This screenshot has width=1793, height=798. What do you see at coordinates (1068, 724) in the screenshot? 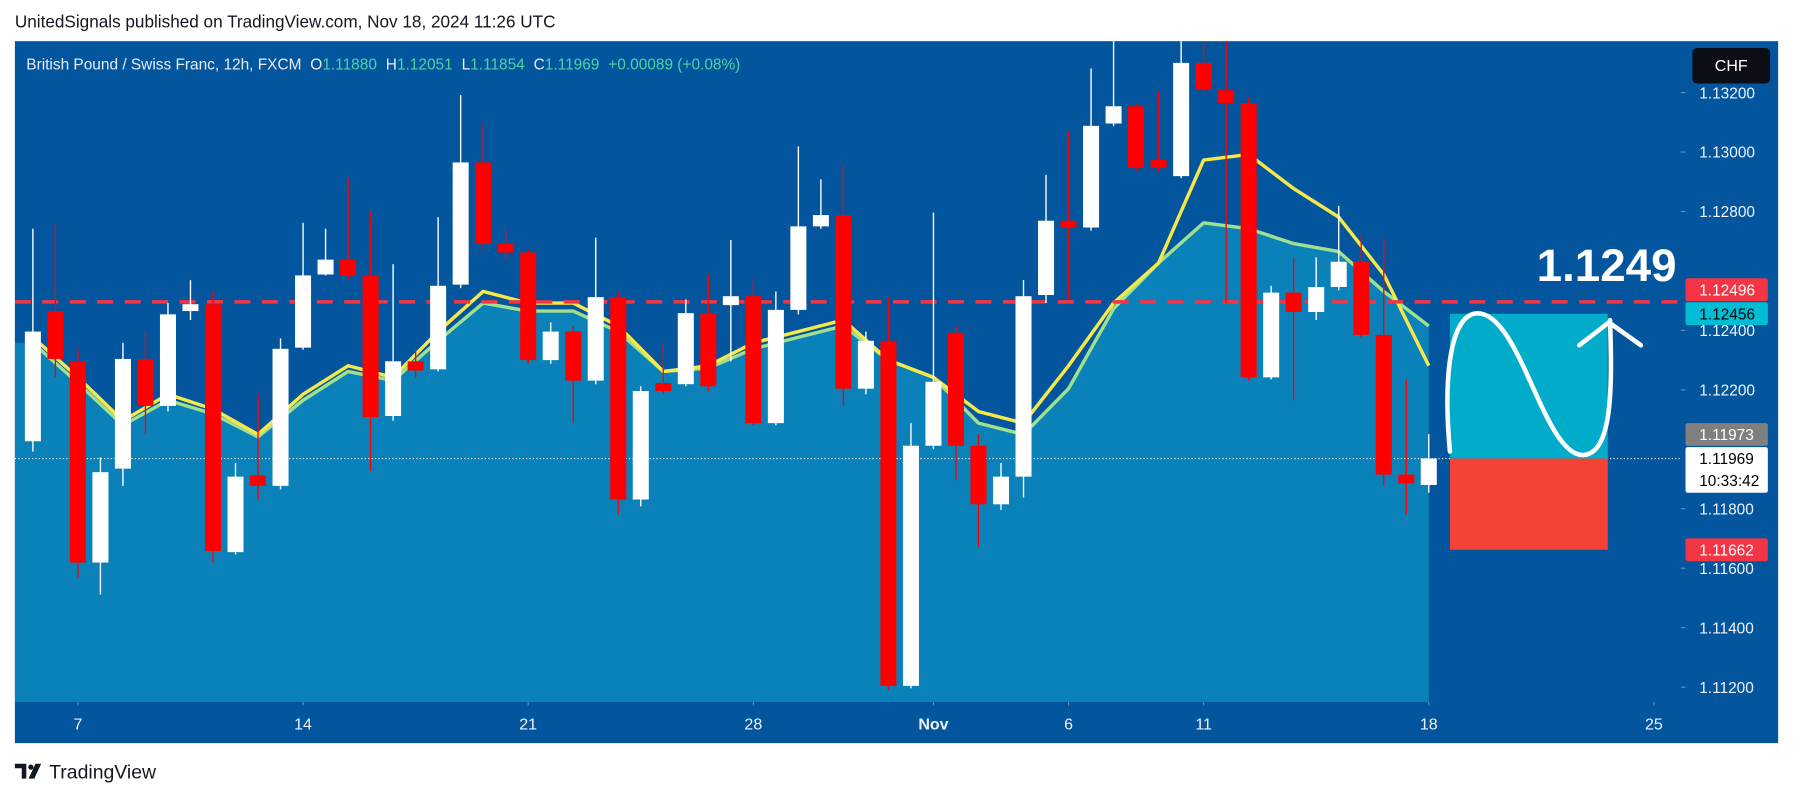
I see `x-tick-label: 6` at bounding box center [1068, 724].